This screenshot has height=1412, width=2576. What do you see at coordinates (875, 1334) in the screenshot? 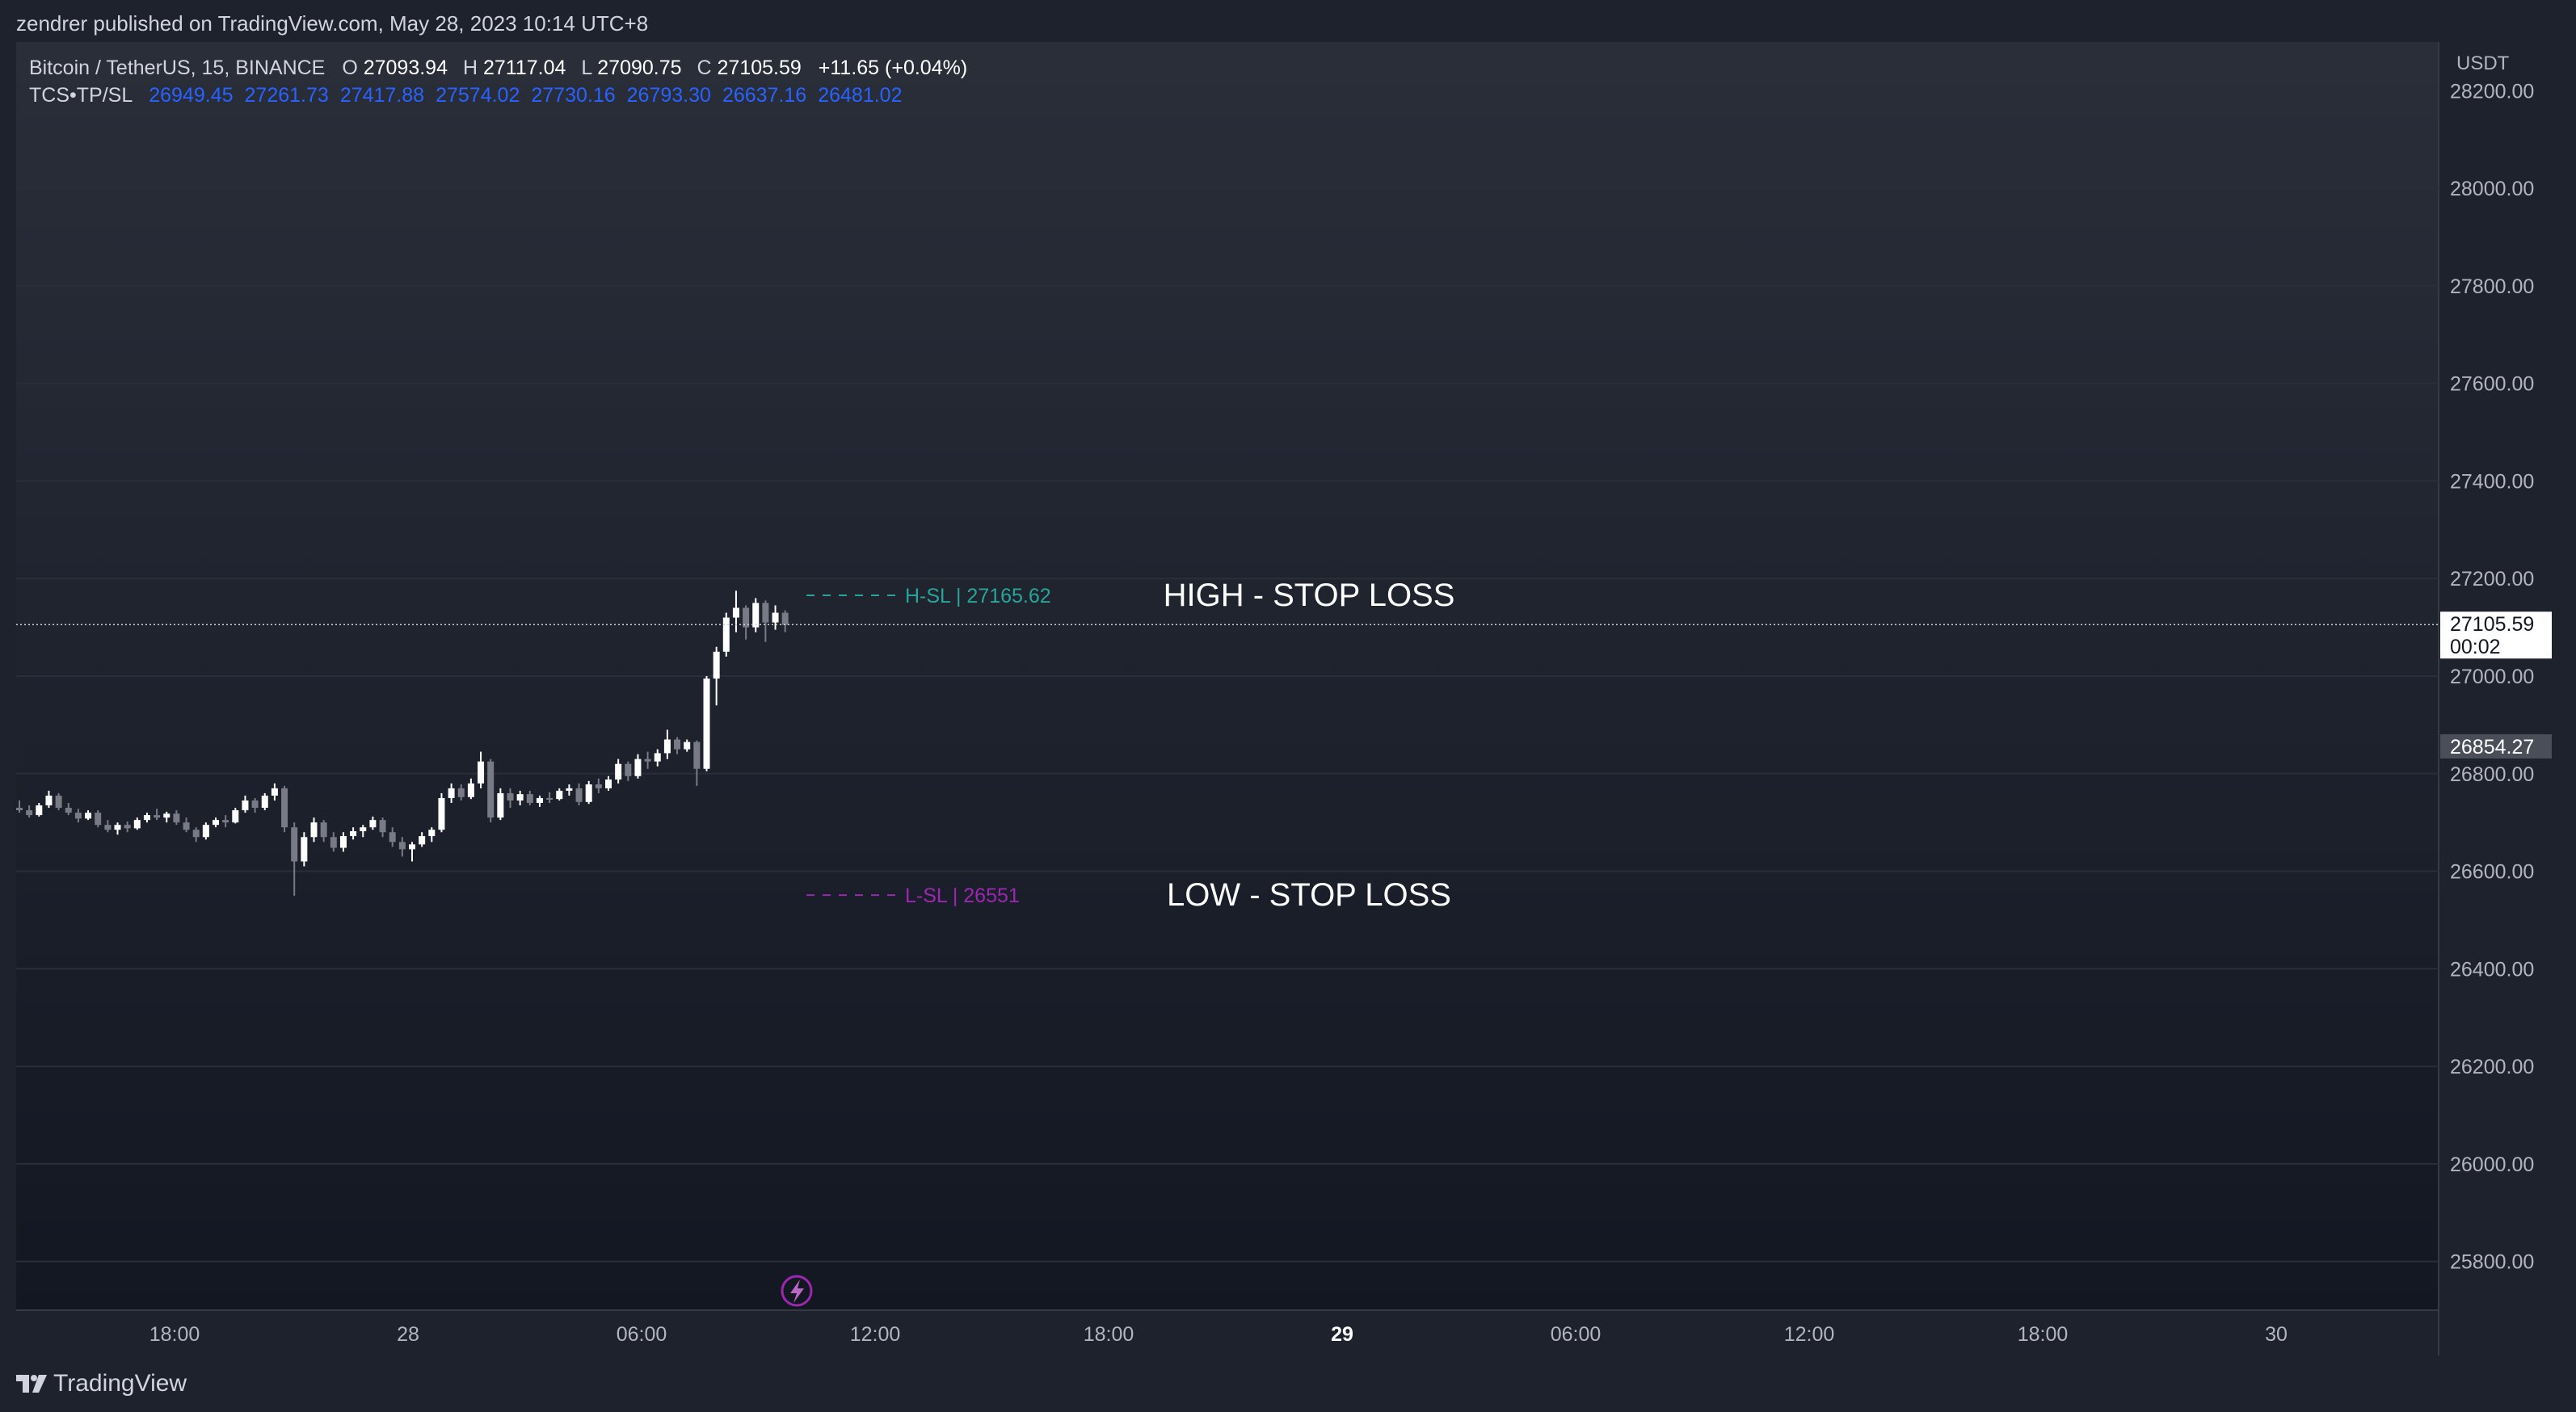
I see `time-tick-label: 12:00` at bounding box center [875, 1334].